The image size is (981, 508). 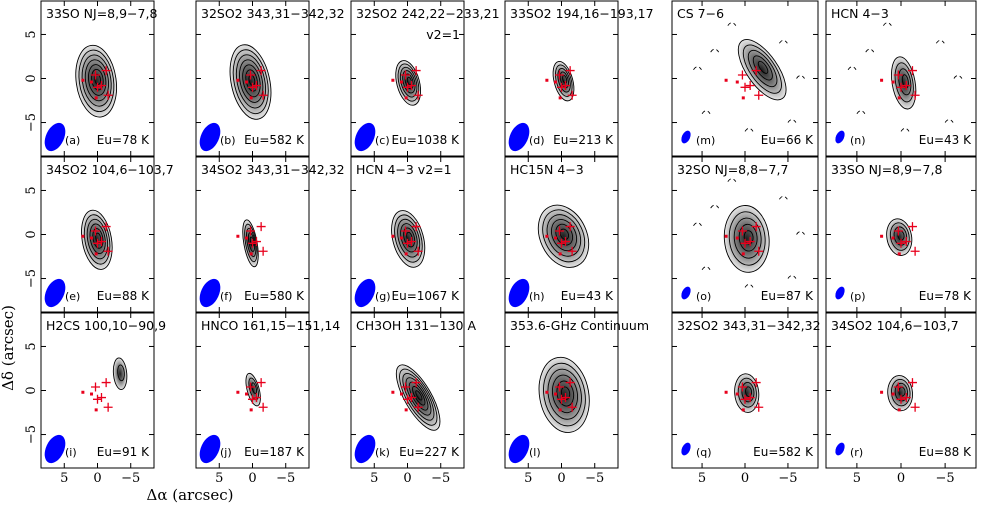 What do you see at coordinates (535, 452) in the screenshot?
I see `panel-label-l: (l)` at bounding box center [535, 452].